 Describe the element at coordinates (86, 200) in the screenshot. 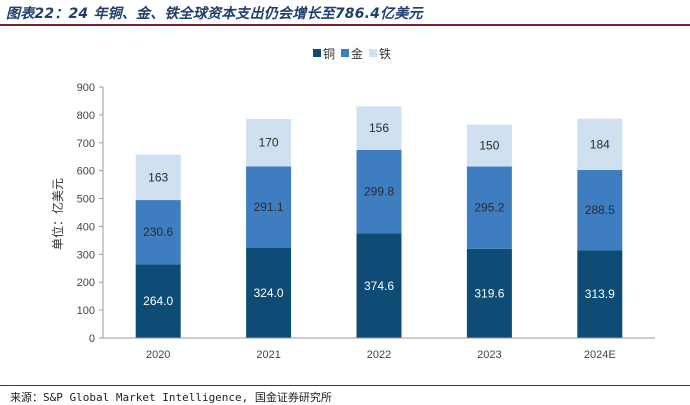

I see `y-tick-label: 500` at that location.